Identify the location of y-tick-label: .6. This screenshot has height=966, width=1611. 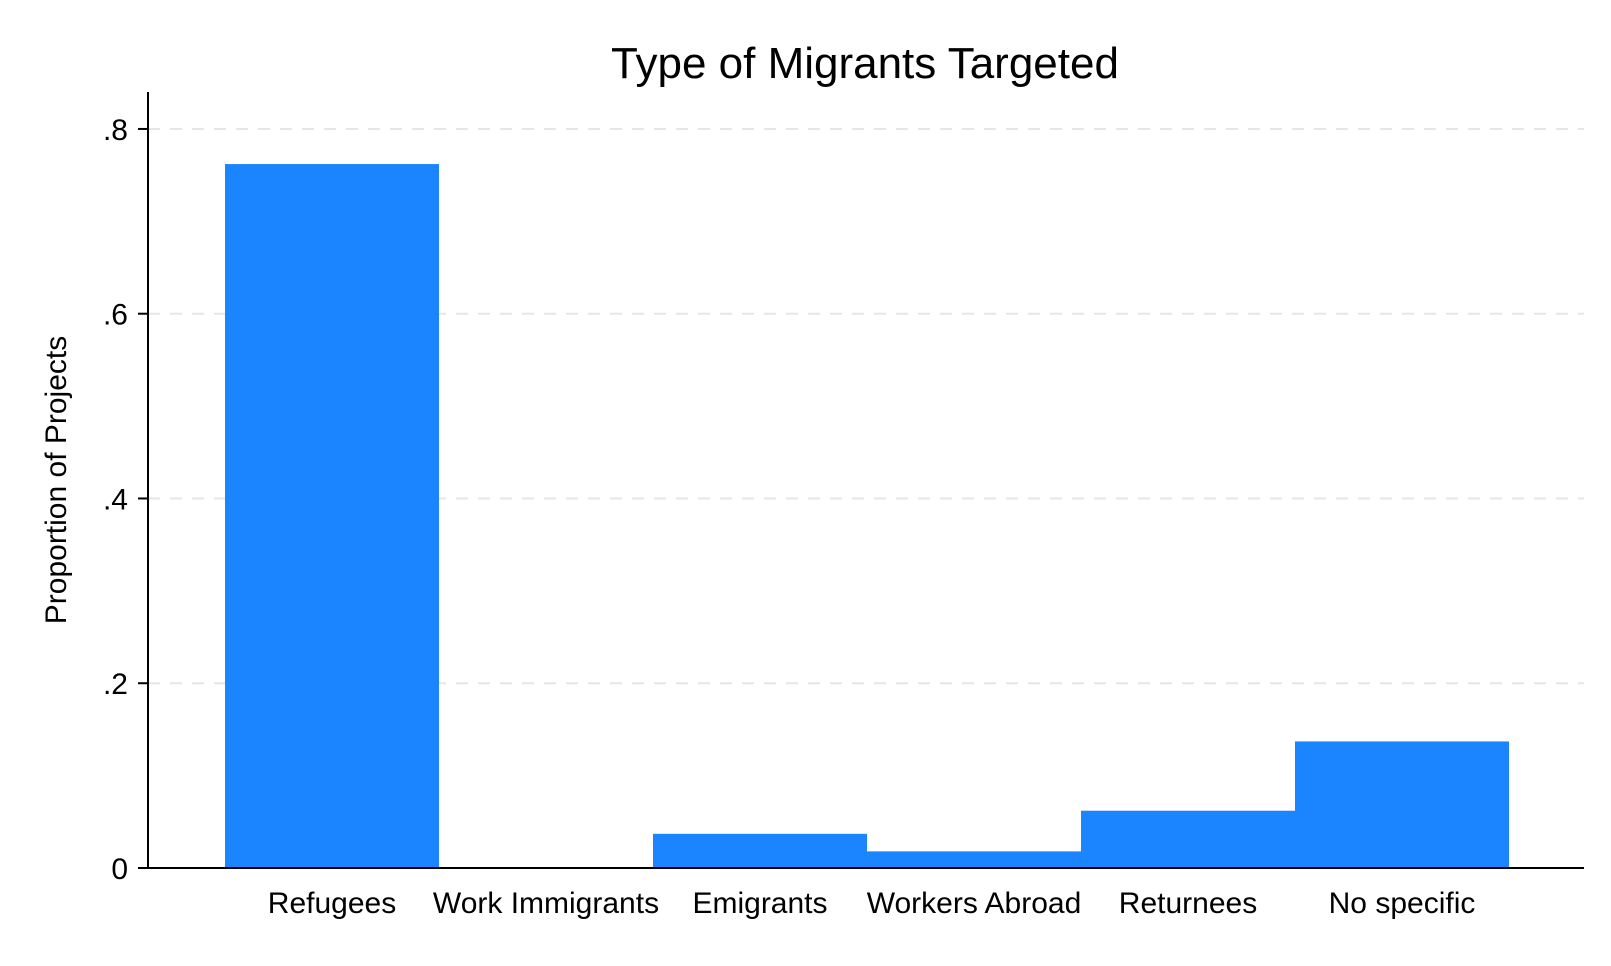
(115, 315).